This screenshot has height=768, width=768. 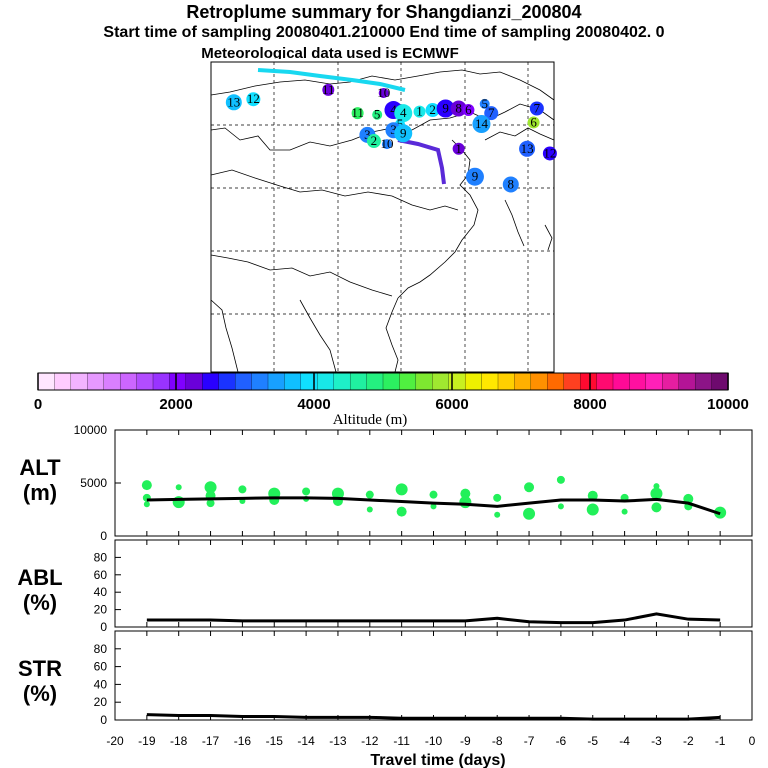 What do you see at coordinates (434, 741) in the screenshot?
I see `x-tick-label: -10` at bounding box center [434, 741].